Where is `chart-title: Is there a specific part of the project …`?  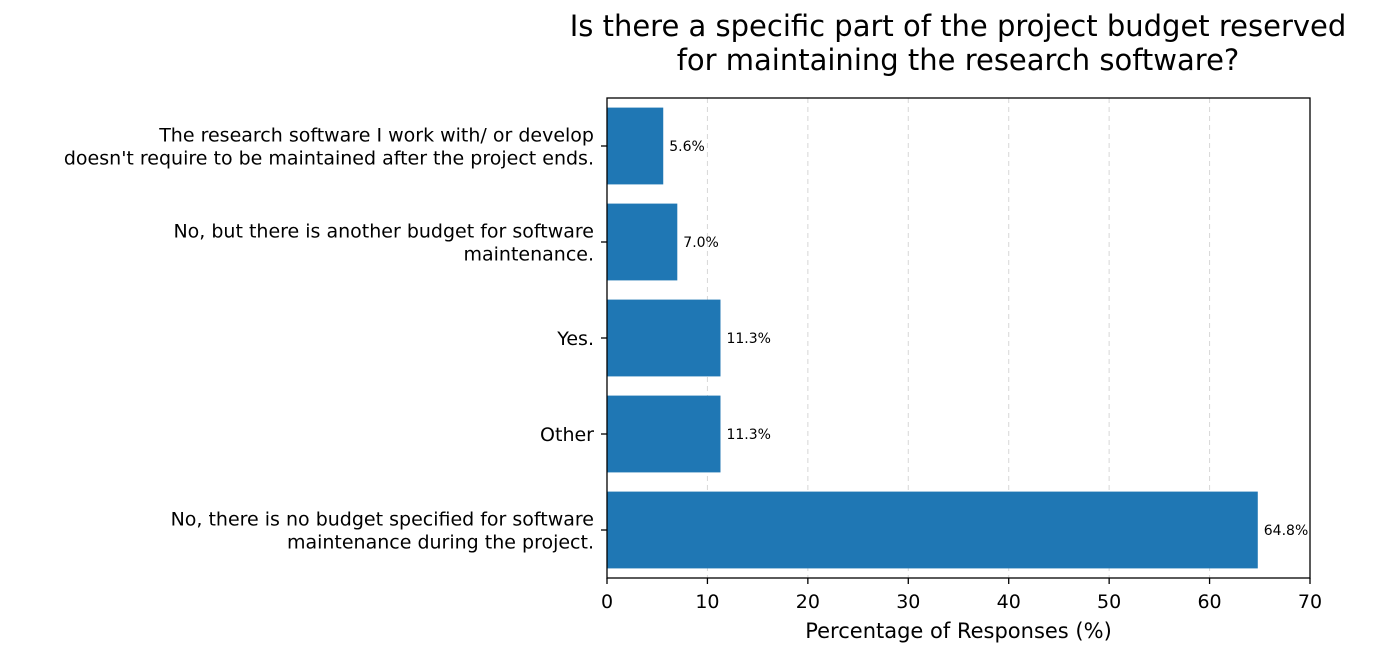 chart-title: Is there a specific part of the project … is located at coordinates (958, 43).